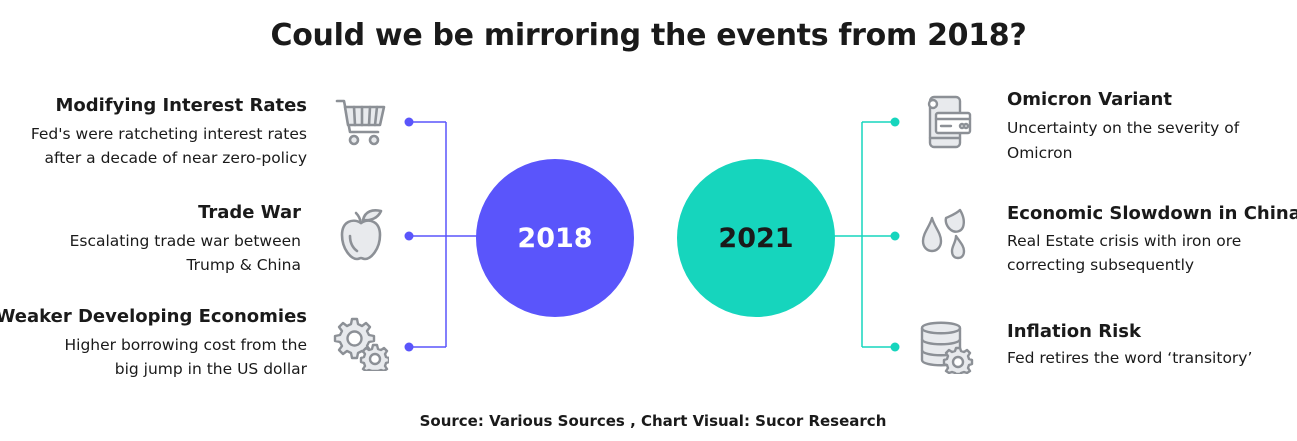  What do you see at coordinates (1123, 128) in the screenshot?
I see `right-item-1-desc-line1: Uncertainty on the severity of` at bounding box center [1123, 128].